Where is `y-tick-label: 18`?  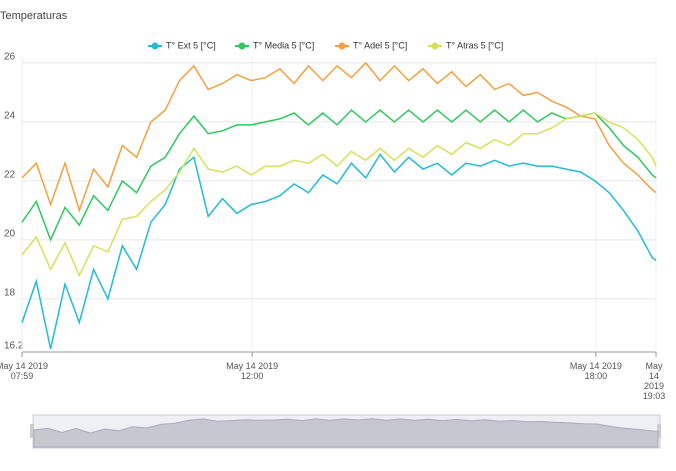
y-tick-label: 18 is located at coordinates (10, 293).